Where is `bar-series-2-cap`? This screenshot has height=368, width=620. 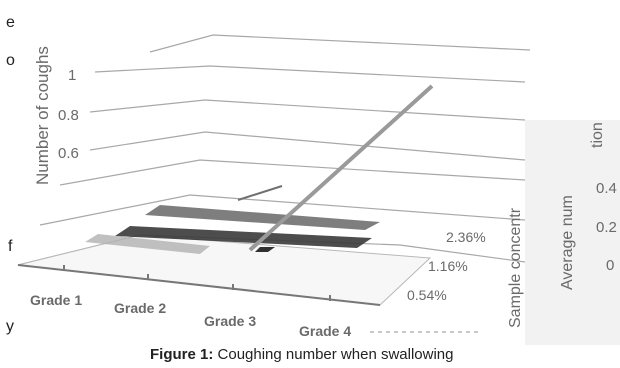 bar-series-2-cap is located at coordinates (265, 249).